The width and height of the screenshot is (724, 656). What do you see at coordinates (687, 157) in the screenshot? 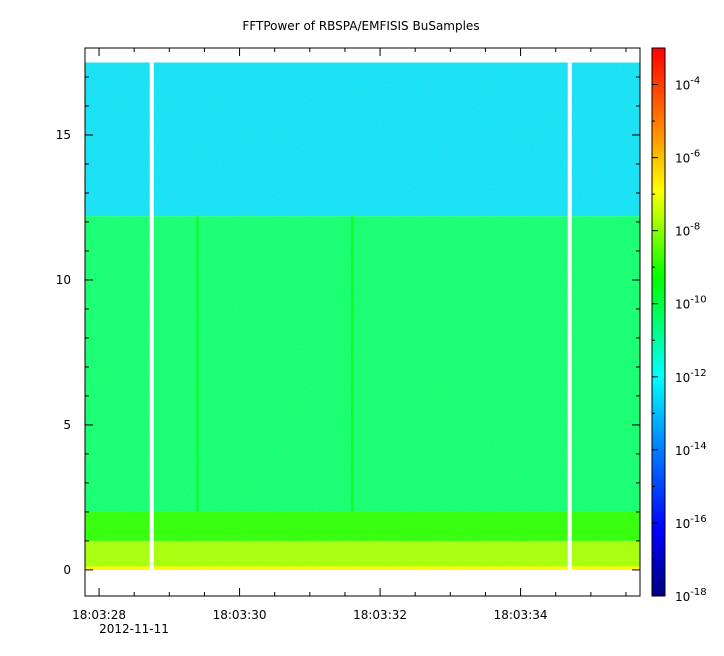
I see `colorbar-tick-label: 10⁻⁶` at bounding box center [687, 157].